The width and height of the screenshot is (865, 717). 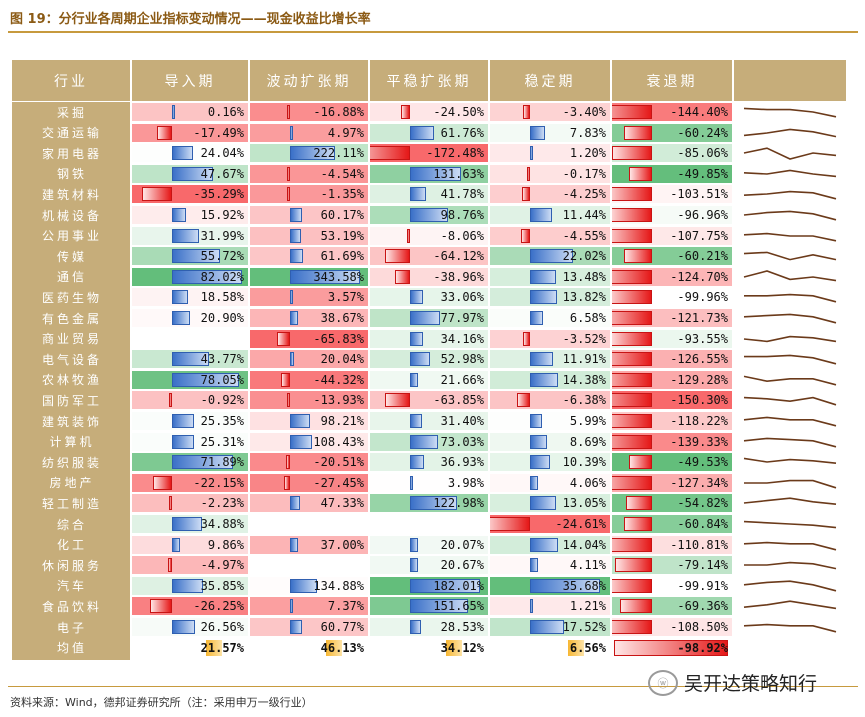 What do you see at coordinates (309, 112) in the screenshot?
I see `data-cell: -16.88%` at bounding box center [309, 112].